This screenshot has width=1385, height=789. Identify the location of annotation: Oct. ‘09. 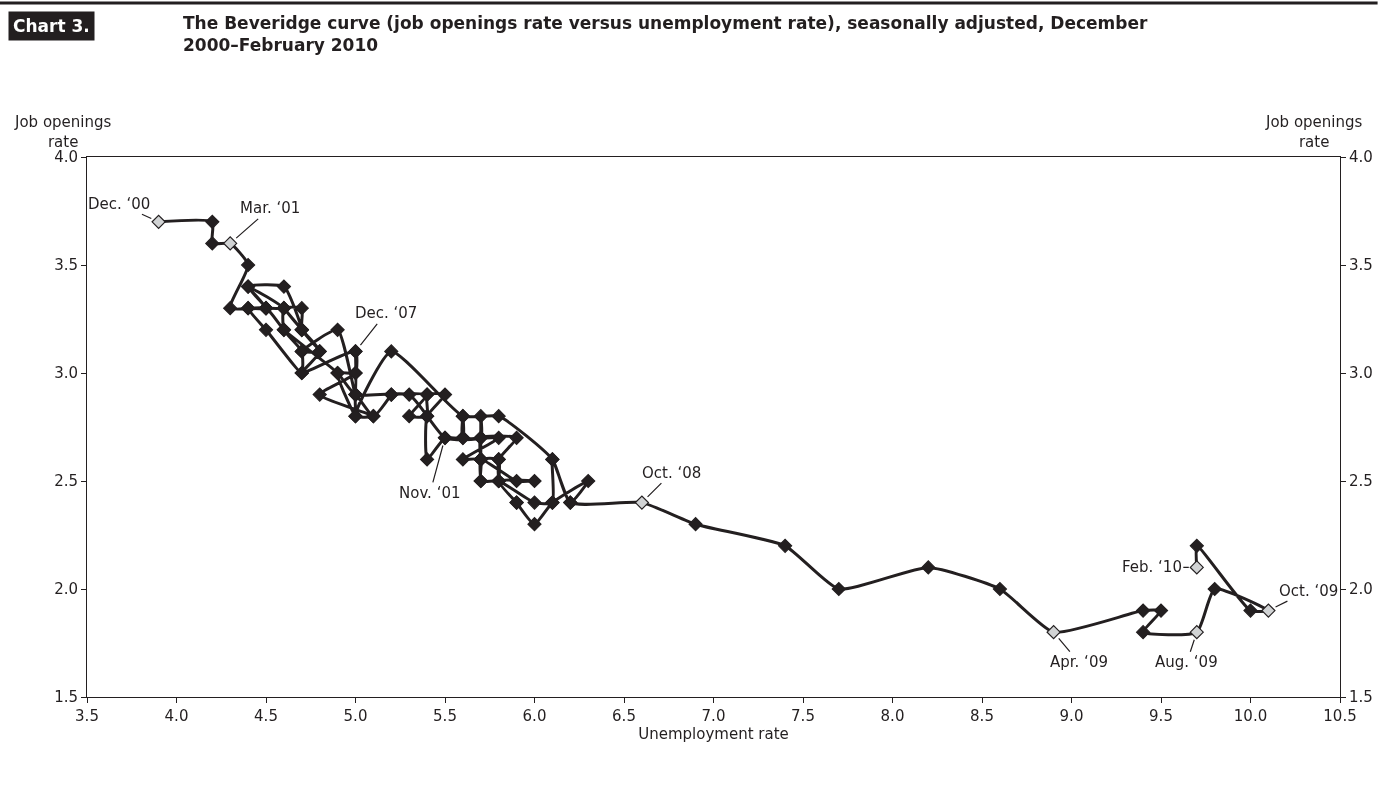
(1309, 591).